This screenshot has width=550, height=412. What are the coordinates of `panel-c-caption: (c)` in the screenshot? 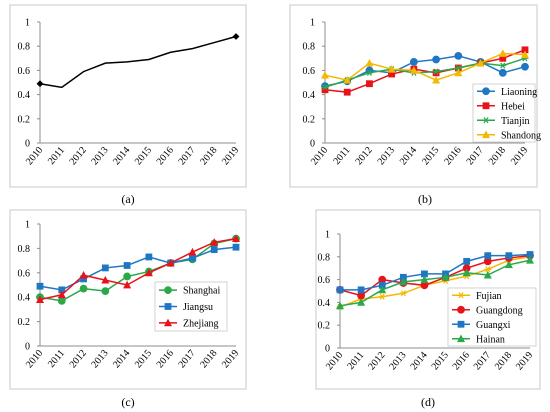 It's located at (127, 402).